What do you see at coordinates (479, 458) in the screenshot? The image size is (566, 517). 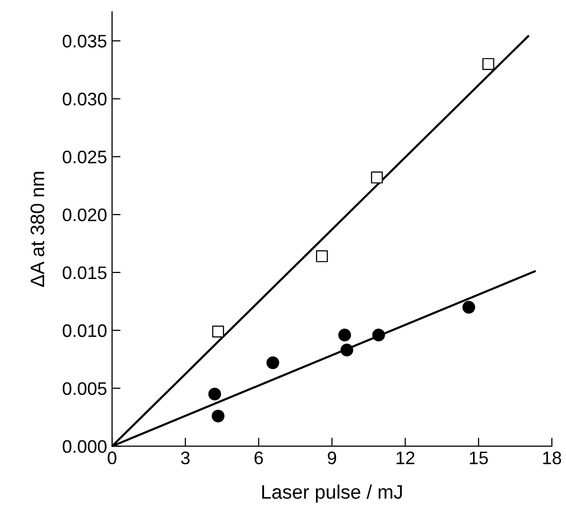 I see `x-tick-label: 15` at bounding box center [479, 458].